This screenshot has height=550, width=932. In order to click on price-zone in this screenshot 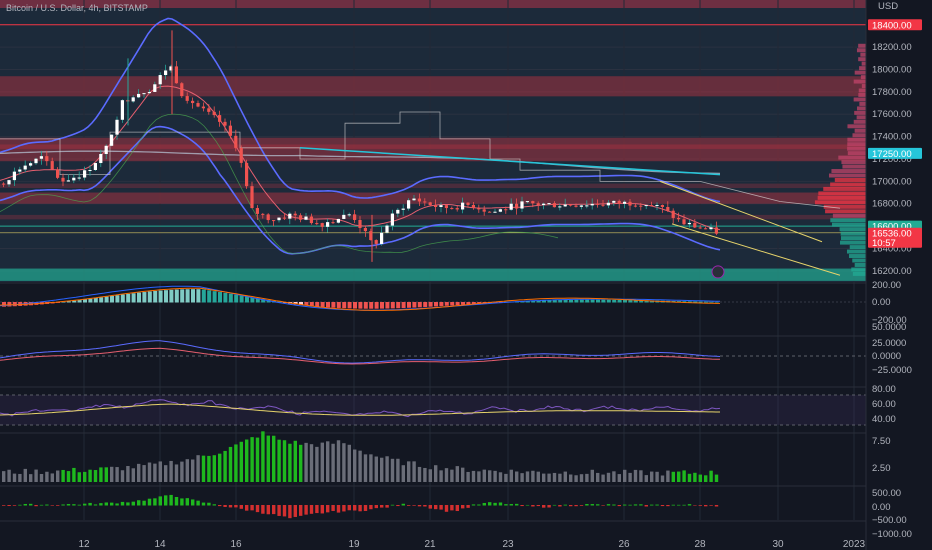, I will do `click(433, 149)`.